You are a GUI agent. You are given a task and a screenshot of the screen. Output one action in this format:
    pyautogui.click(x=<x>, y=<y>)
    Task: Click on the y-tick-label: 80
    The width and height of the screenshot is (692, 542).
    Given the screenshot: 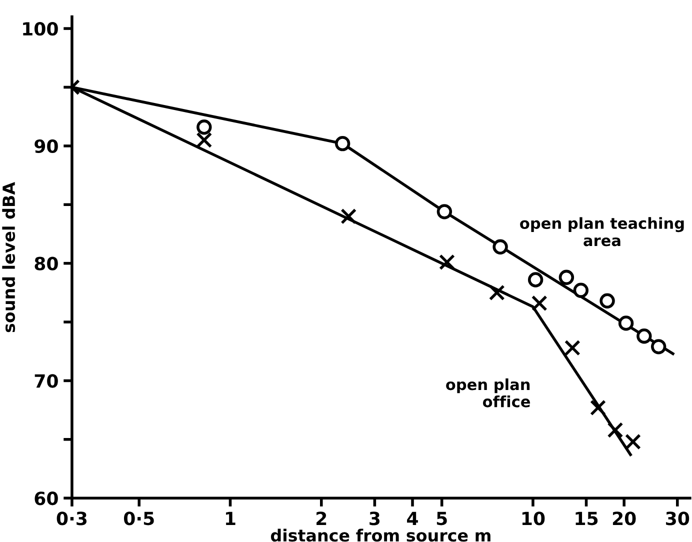 What is the action you would take?
    pyautogui.click(x=46, y=263)
    